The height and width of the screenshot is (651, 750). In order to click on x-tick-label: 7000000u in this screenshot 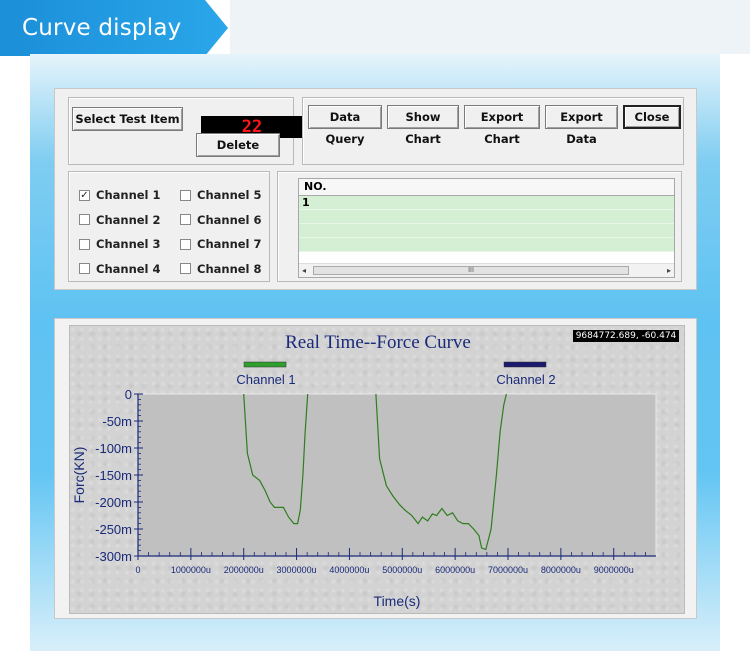, I will do `click(508, 570)`.